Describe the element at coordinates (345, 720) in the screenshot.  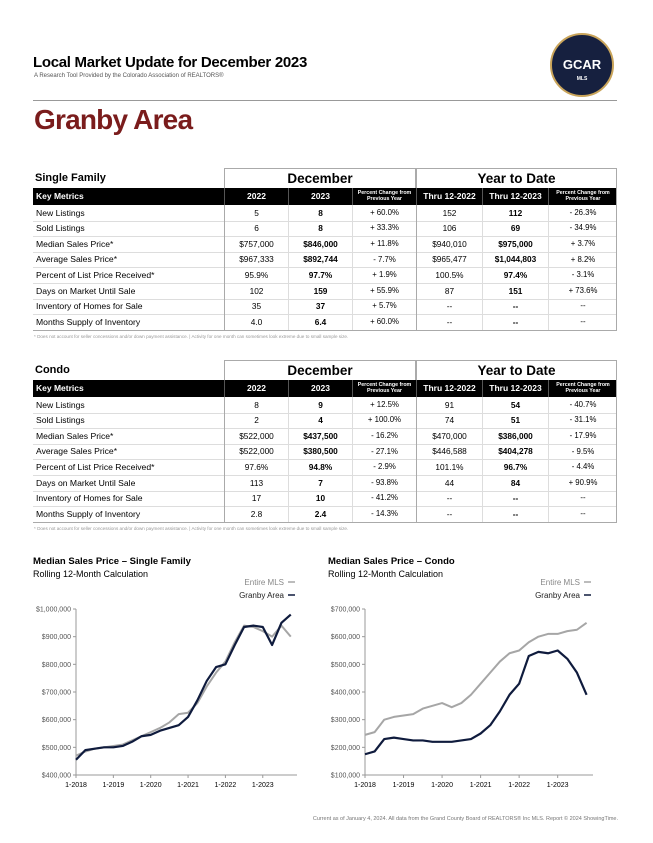
I see `y-tick-label: $300,000` at that location.